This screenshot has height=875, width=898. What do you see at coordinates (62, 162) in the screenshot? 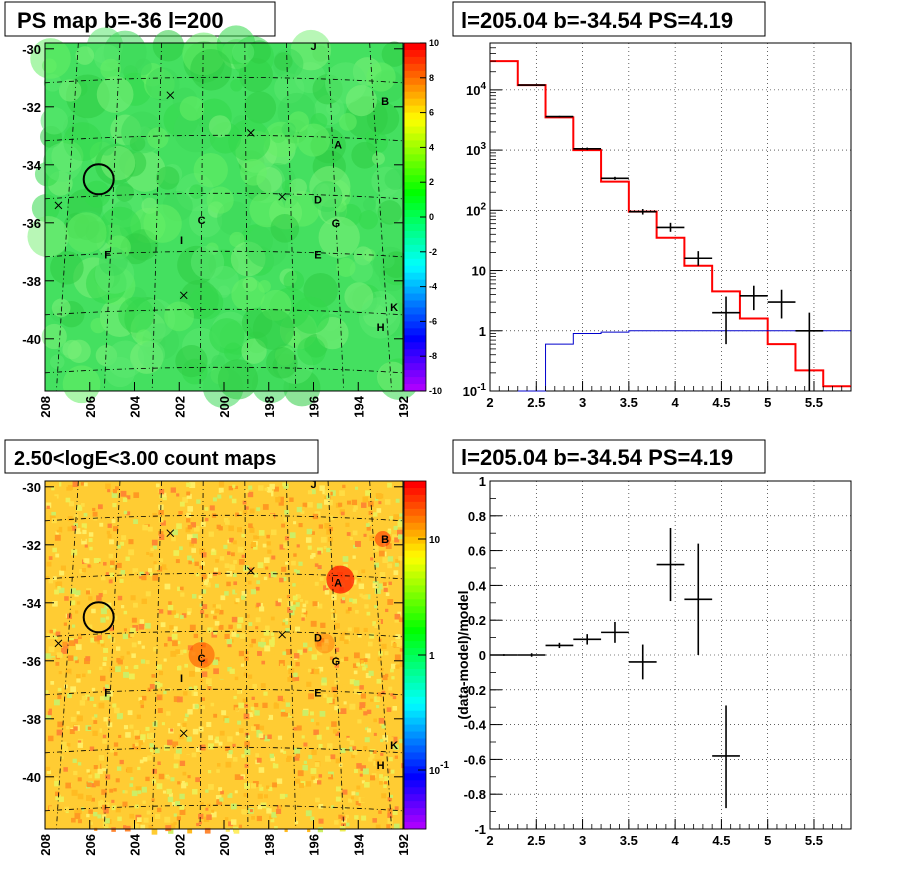
I see `map-blob` at bounding box center [62, 162].